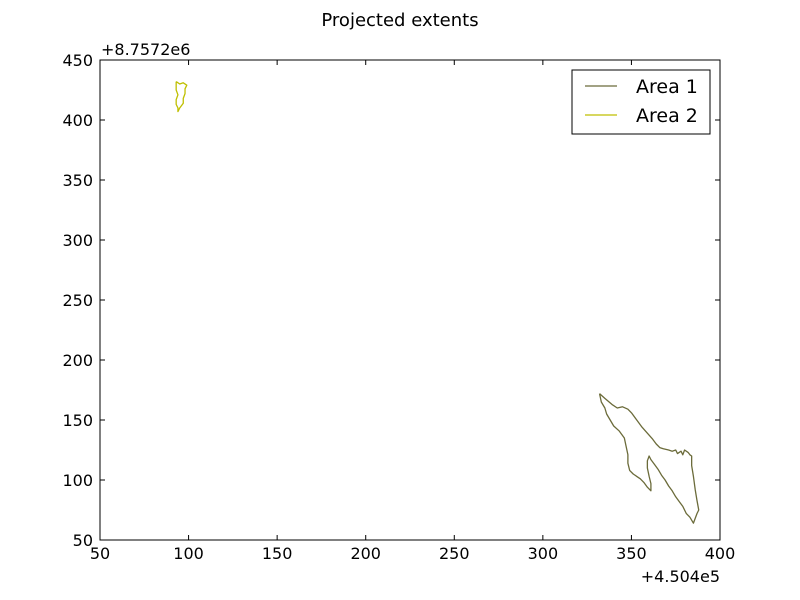  I want to click on x-tick-label: 150, so click(277, 553).